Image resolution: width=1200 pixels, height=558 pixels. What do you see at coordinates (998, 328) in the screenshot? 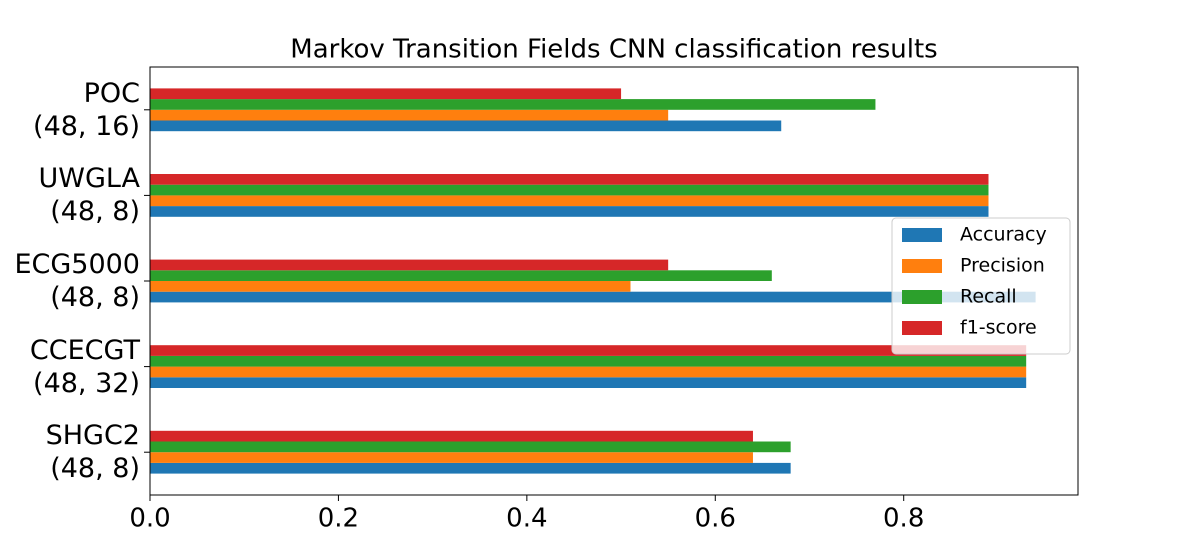
I see `legend-label: f1-score` at bounding box center [998, 328].